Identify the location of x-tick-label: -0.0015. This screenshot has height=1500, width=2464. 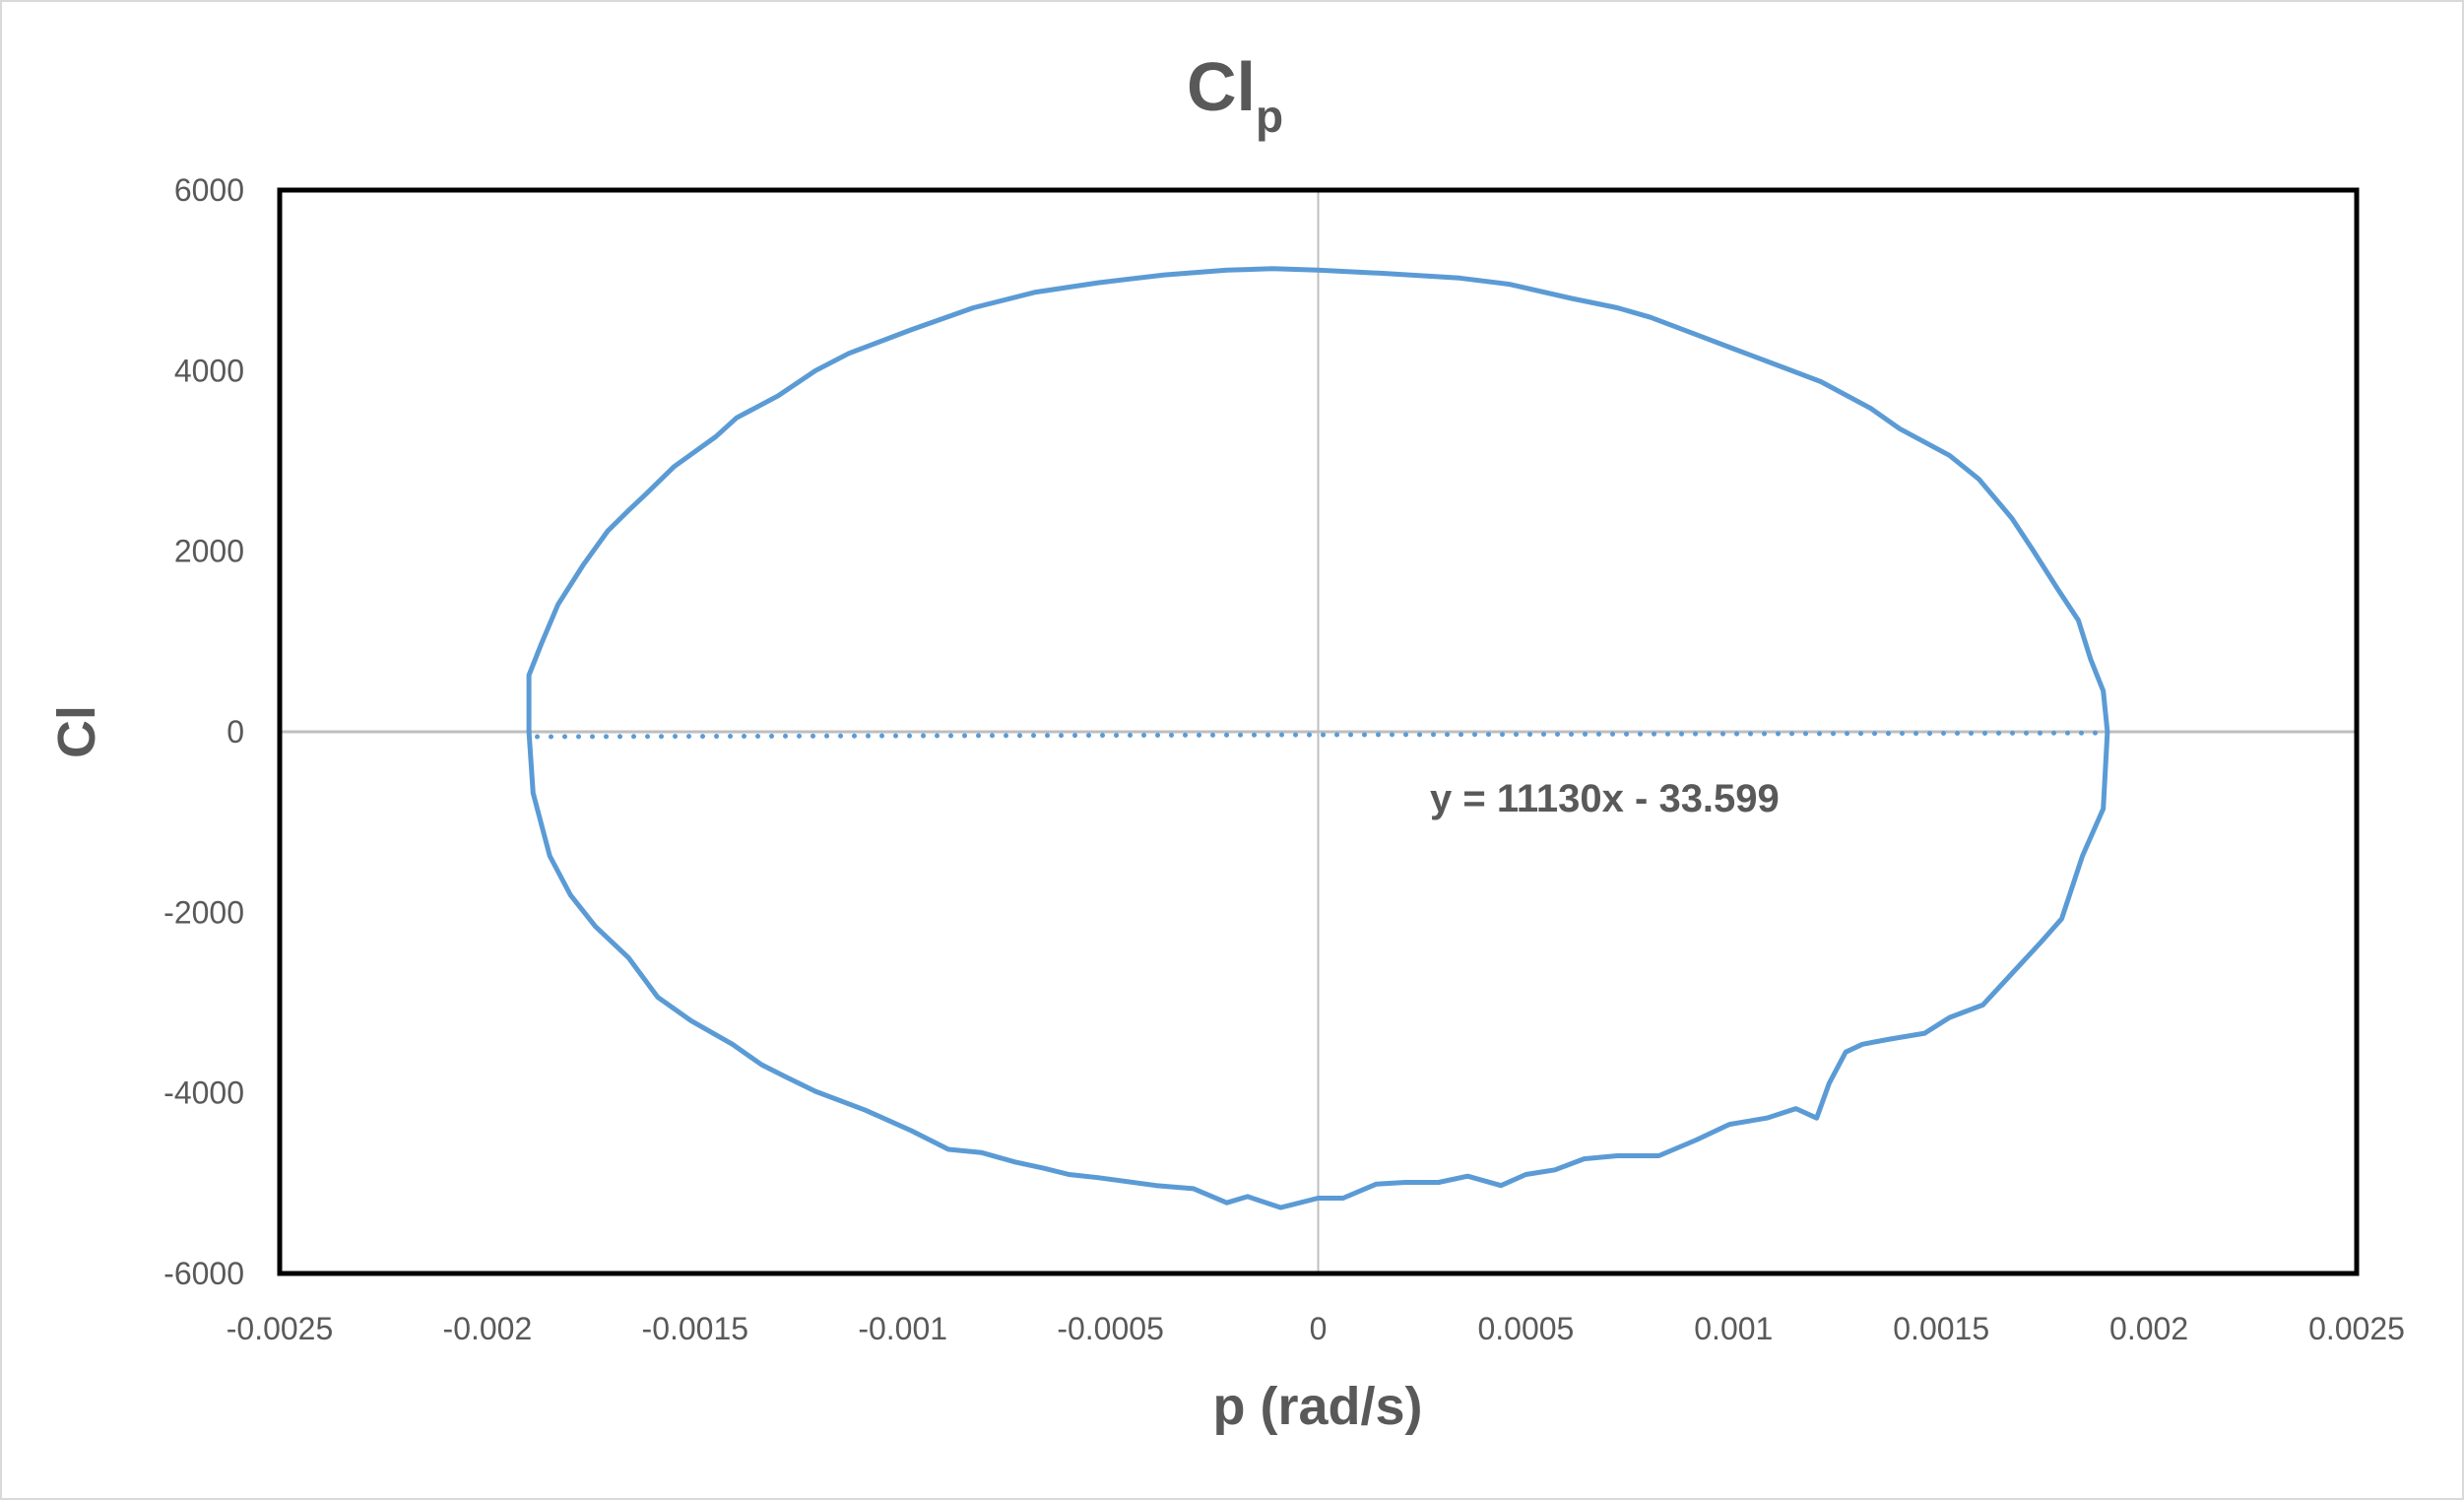
(695, 1329).